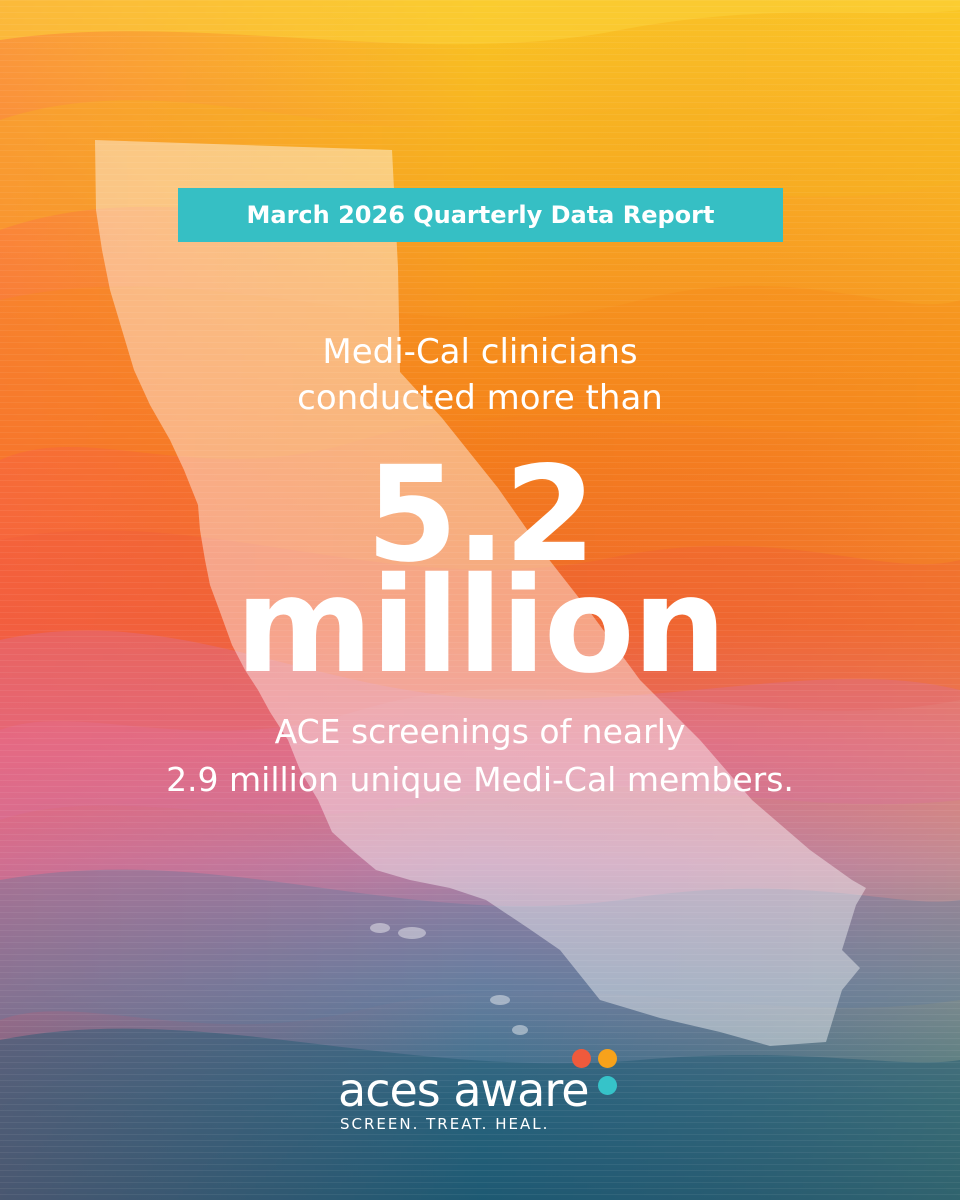 This screenshot has height=1200, width=960. Describe the element at coordinates (480, 398) in the screenshot. I see `intro-text-line-2: conducted more than` at that location.